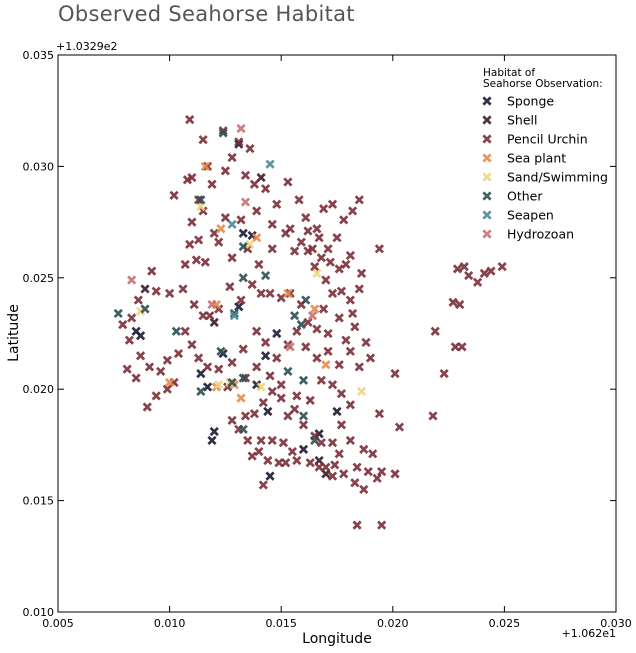 The width and height of the screenshot is (636, 653). Describe the element at coordinates (589, 633) in the screenshot. I see `x-offset-label: +1.062e1` at that location.